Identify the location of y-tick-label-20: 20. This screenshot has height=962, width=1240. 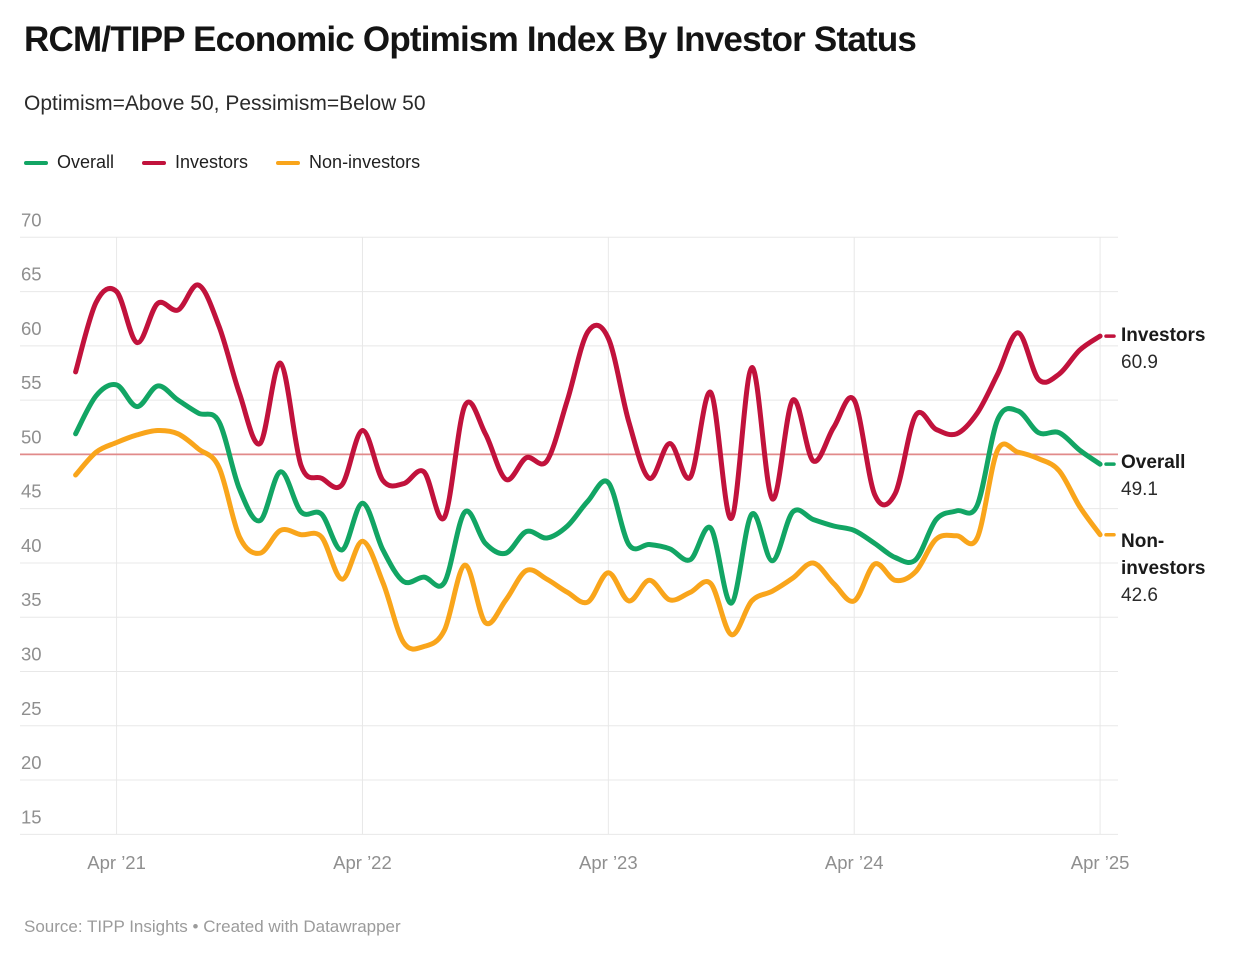
(31, 762).